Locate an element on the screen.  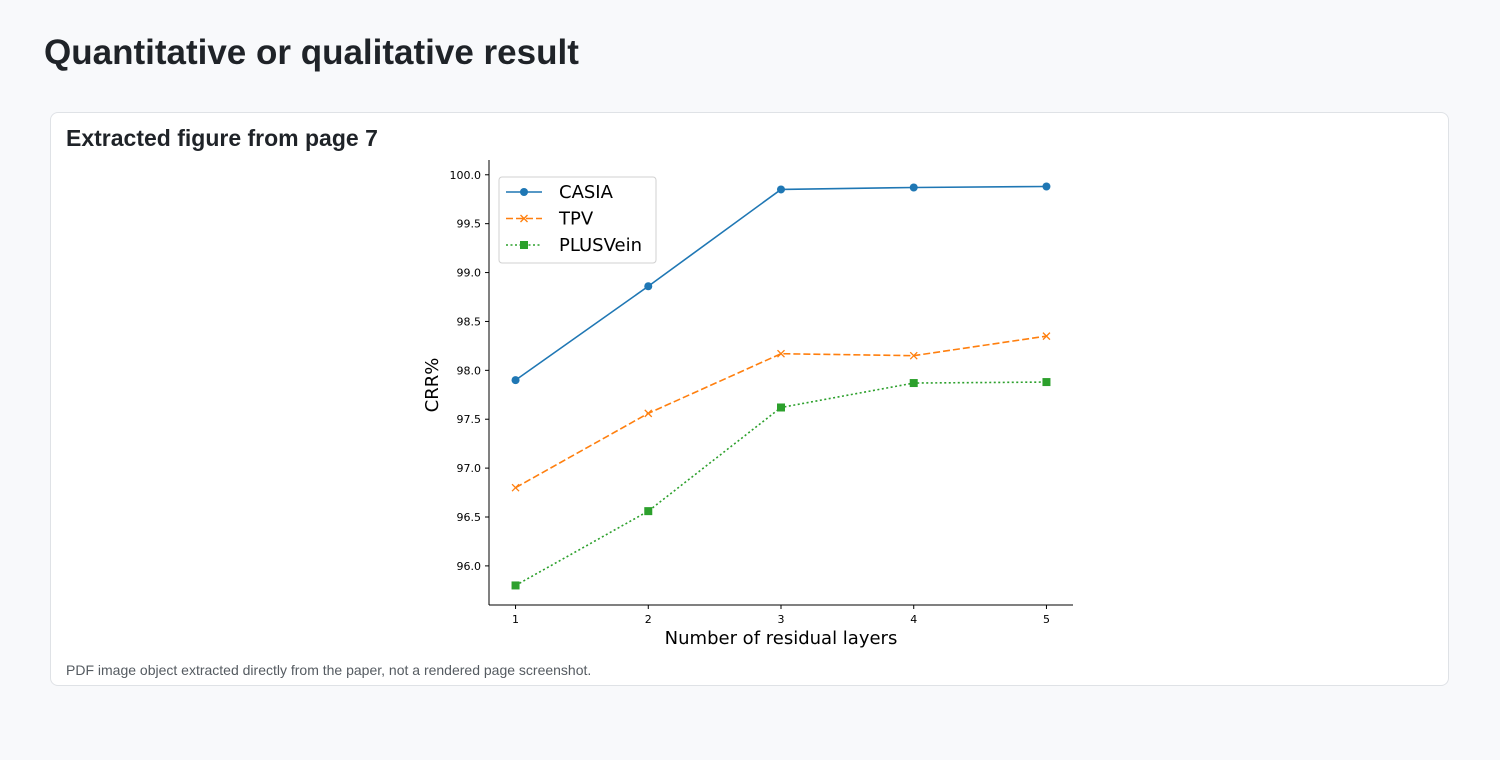
series-plusvein is located at coordinates (781, 484).